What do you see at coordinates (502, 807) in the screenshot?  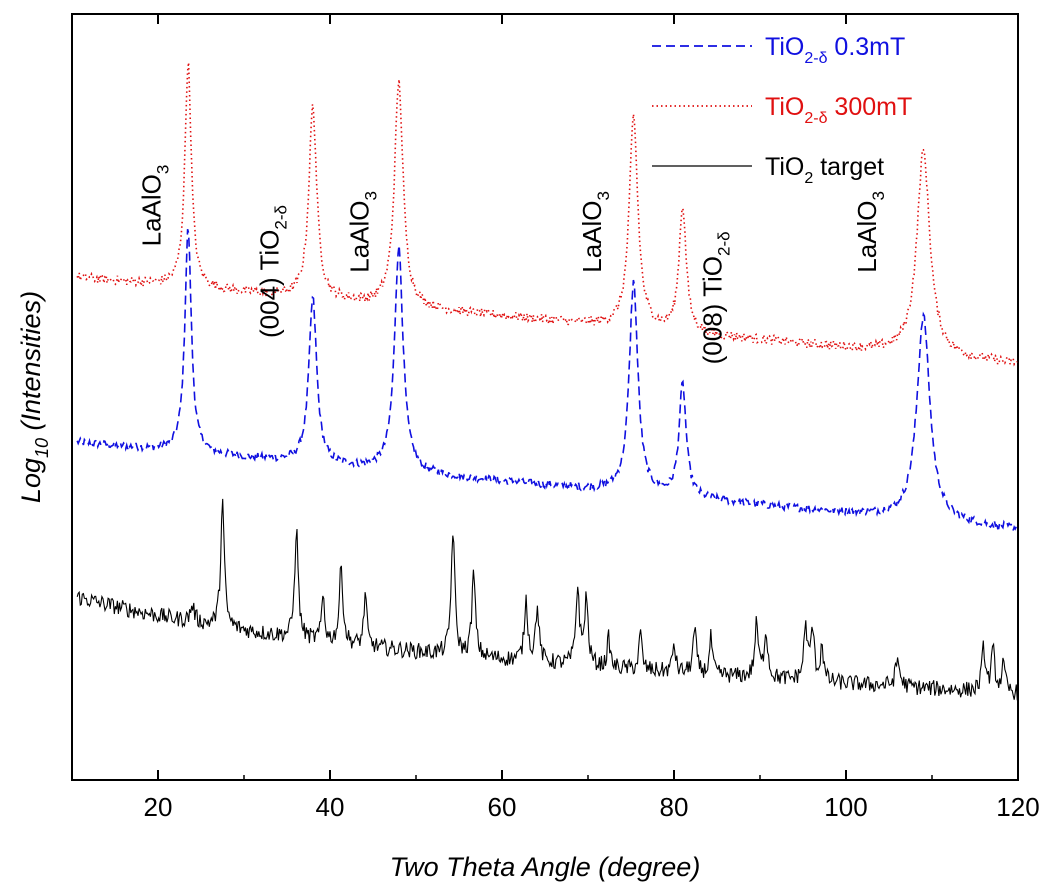 I see `x-tick-label: 60` at bounding box center [502, 807].